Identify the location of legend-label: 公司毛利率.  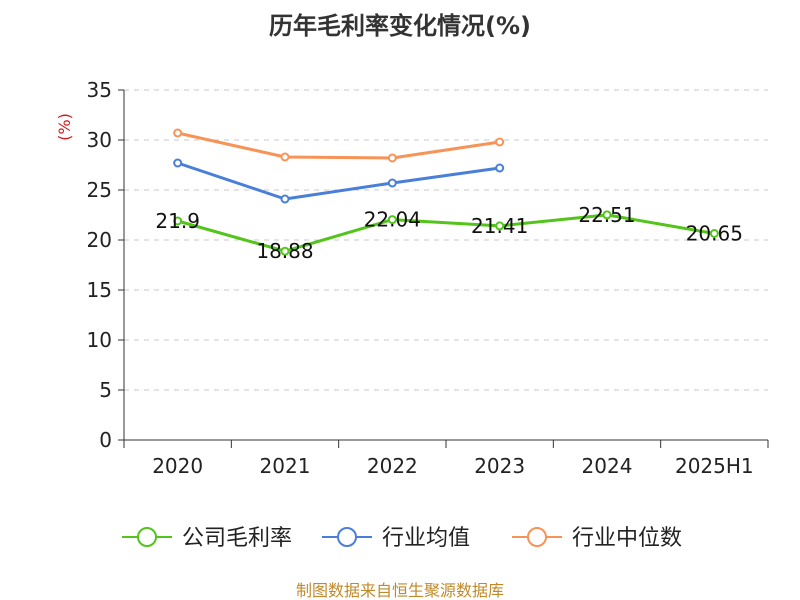
(237, 538).